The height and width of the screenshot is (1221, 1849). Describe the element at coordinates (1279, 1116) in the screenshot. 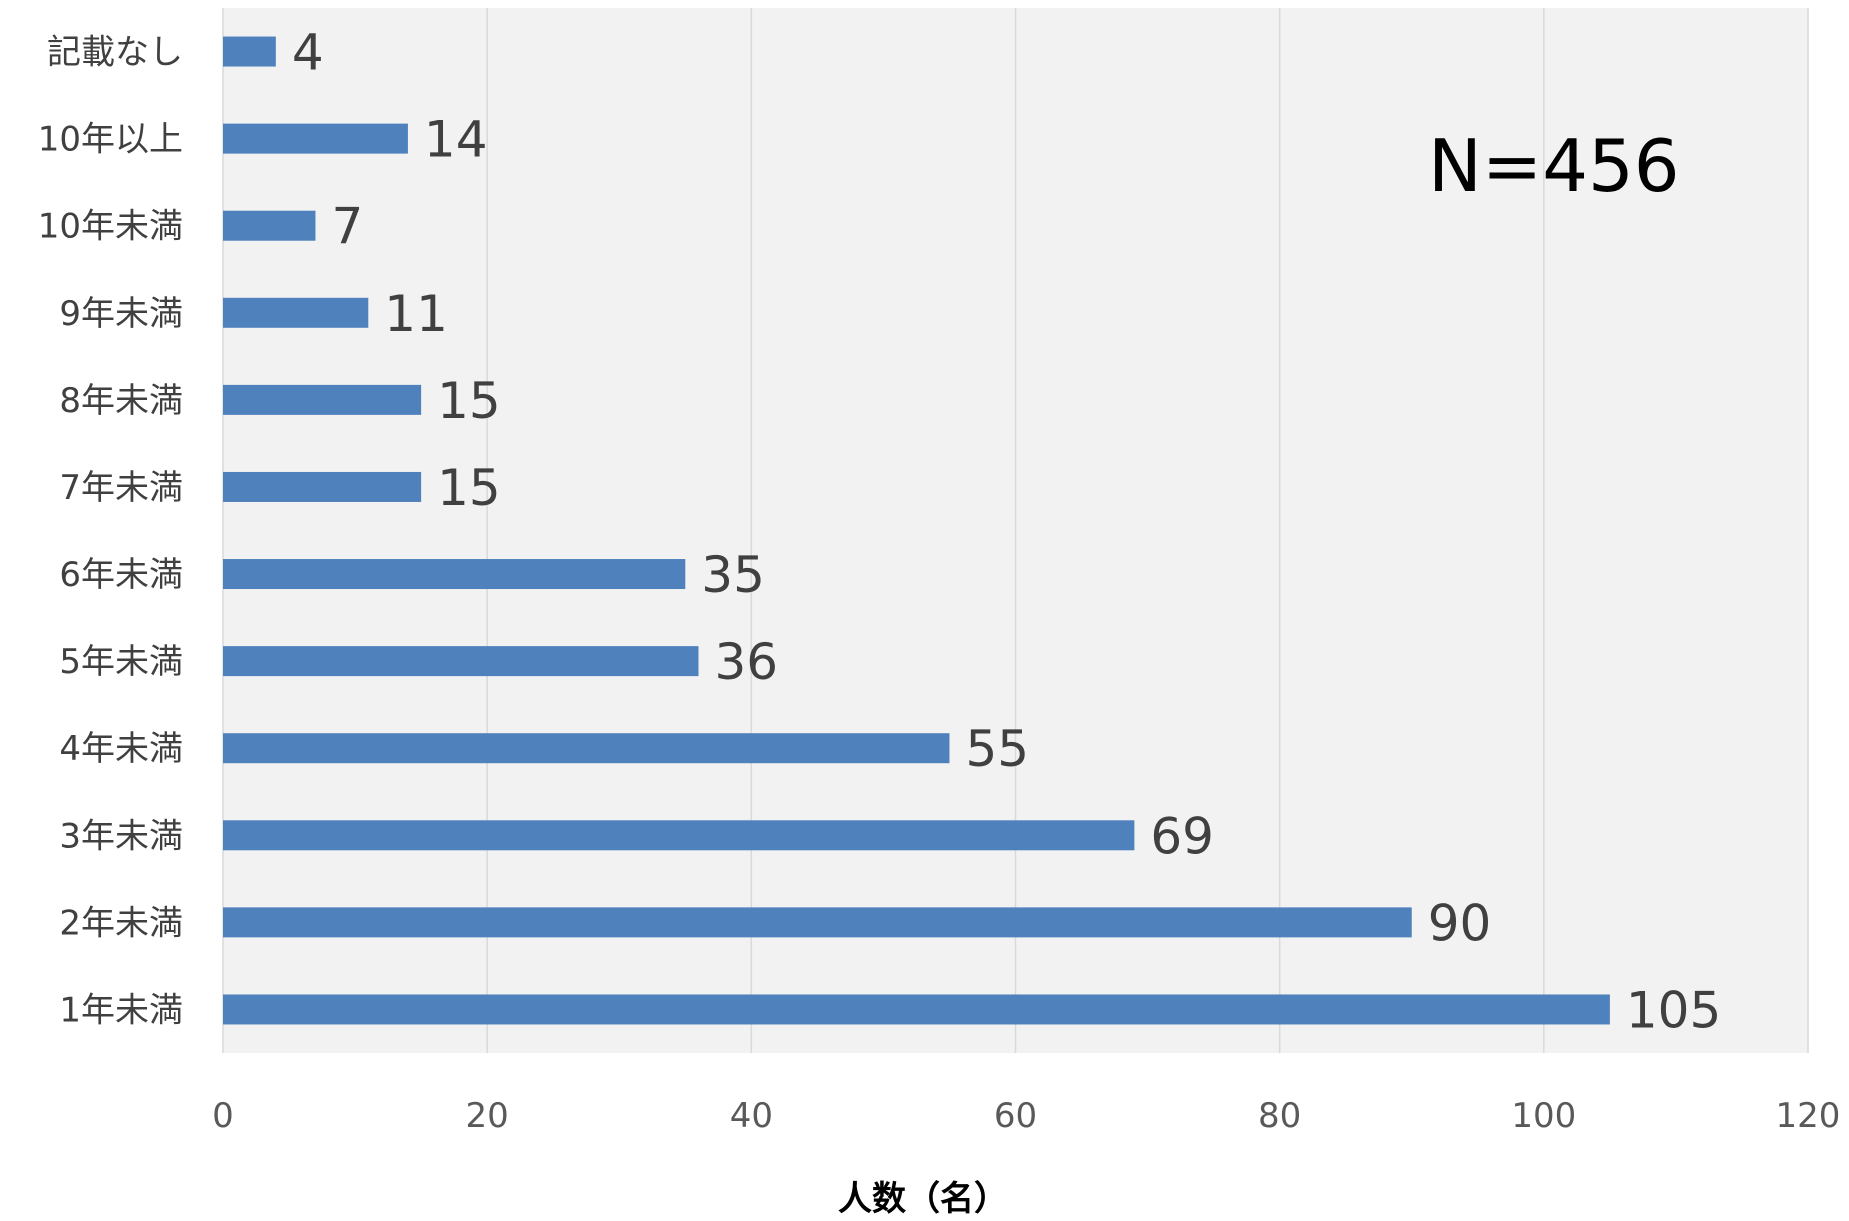

I see `x-tick-label: 80` at that location.